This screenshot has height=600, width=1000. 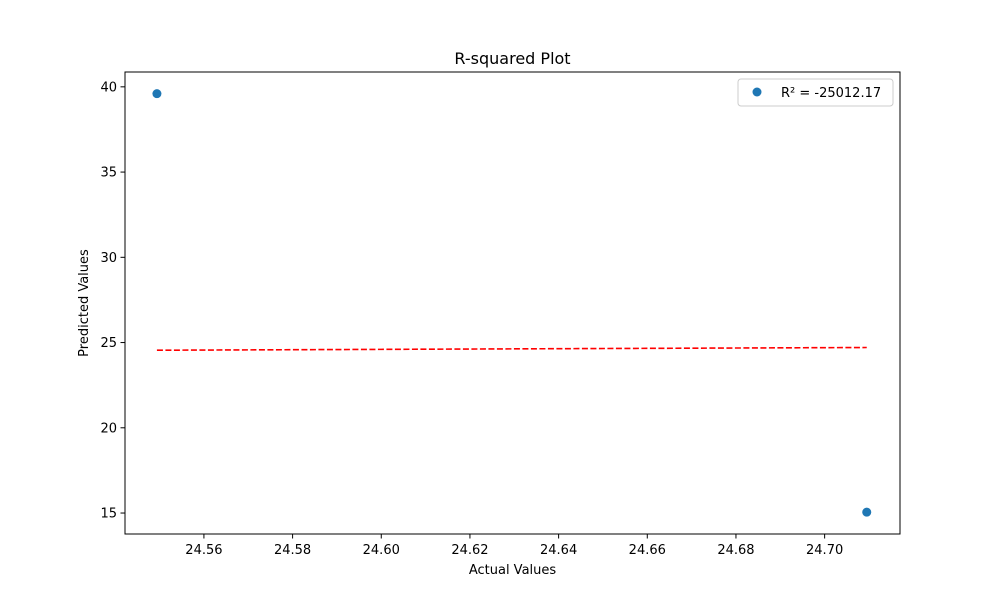 I want to click on x-axis-ticks: 24.56 24.58 24.60 24.62 24.64 24.66 24.68 24.70, so click(x=514, y=546).